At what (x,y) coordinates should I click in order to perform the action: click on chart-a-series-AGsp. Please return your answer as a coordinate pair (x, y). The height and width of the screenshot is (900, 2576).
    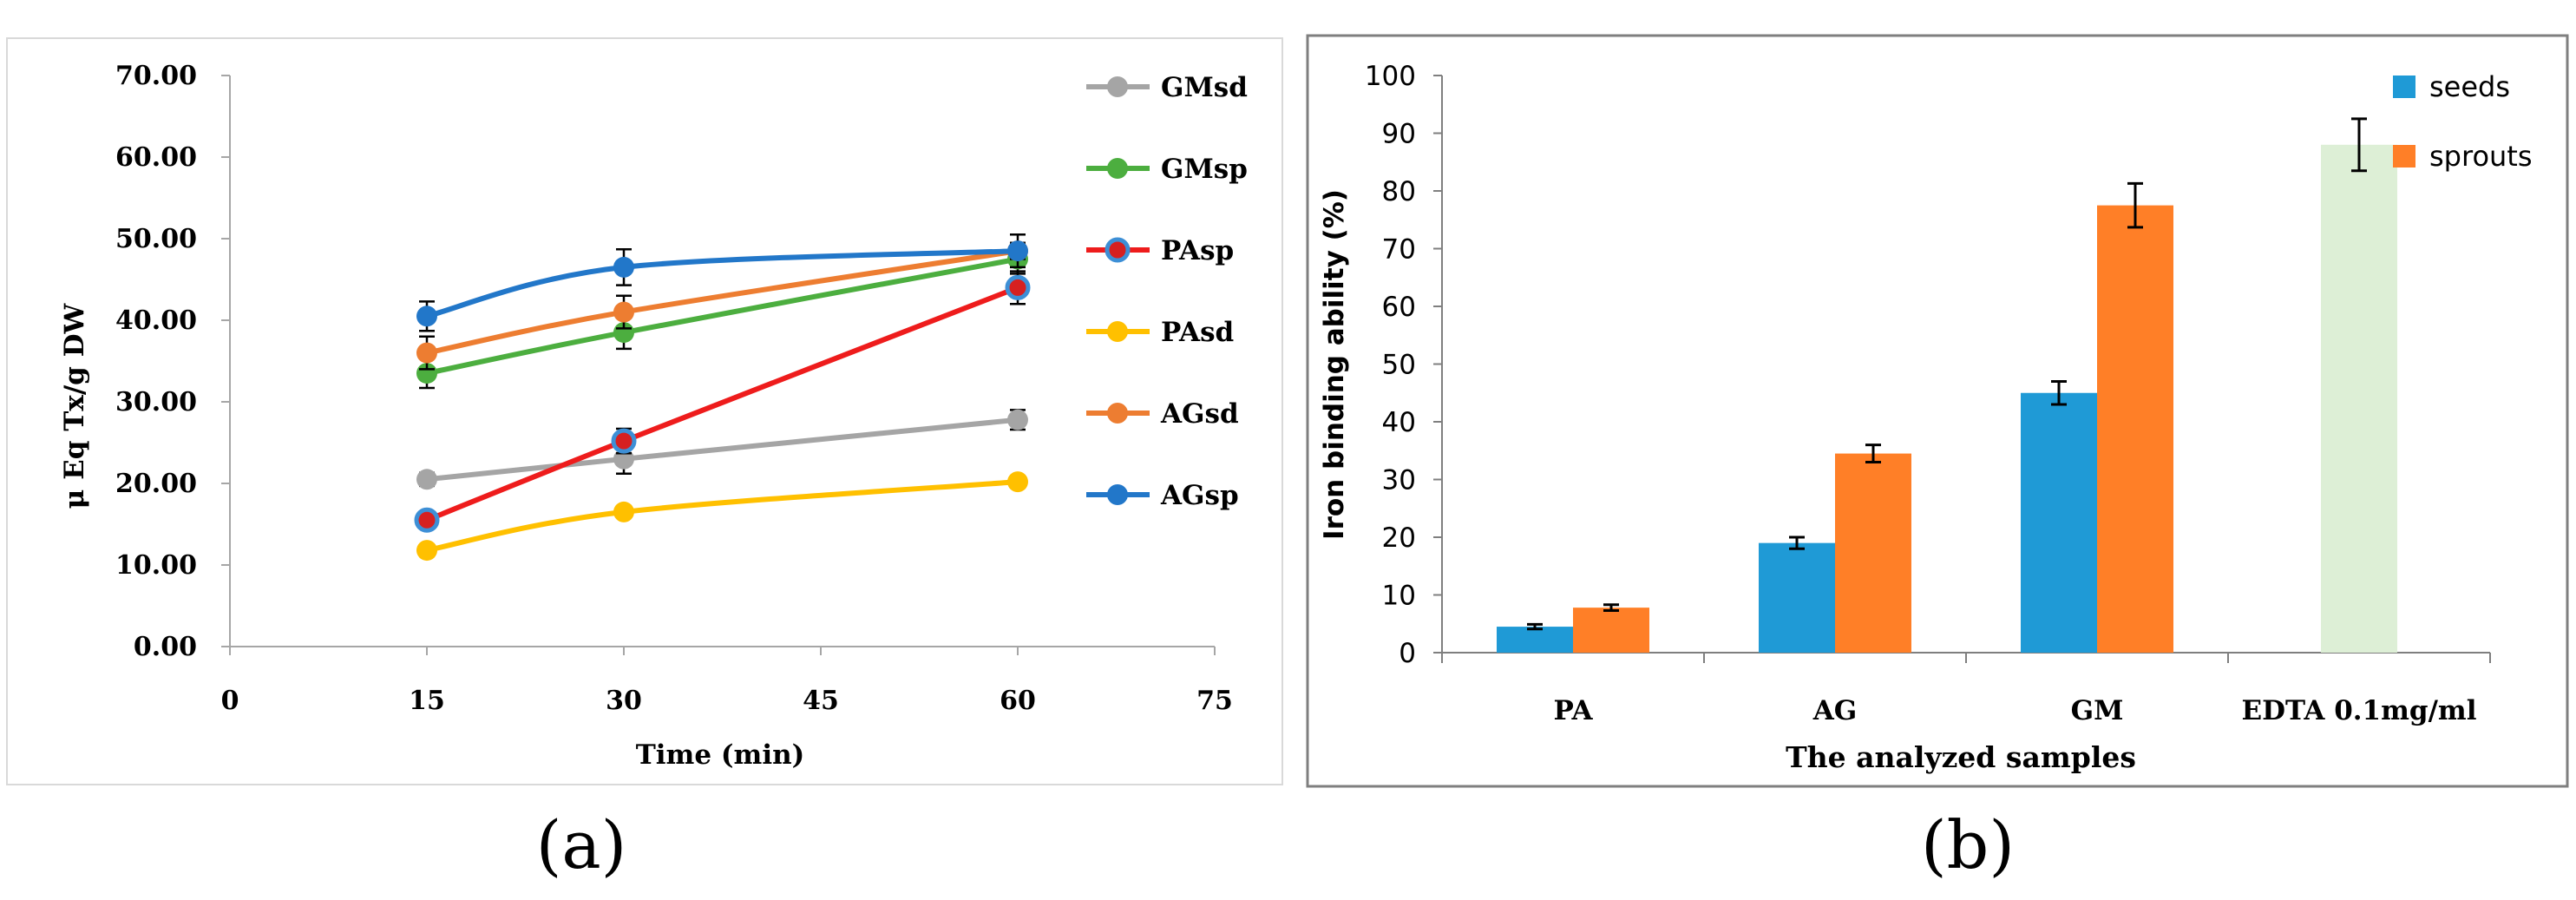
    Looking at the image, I should click on (722, 282).